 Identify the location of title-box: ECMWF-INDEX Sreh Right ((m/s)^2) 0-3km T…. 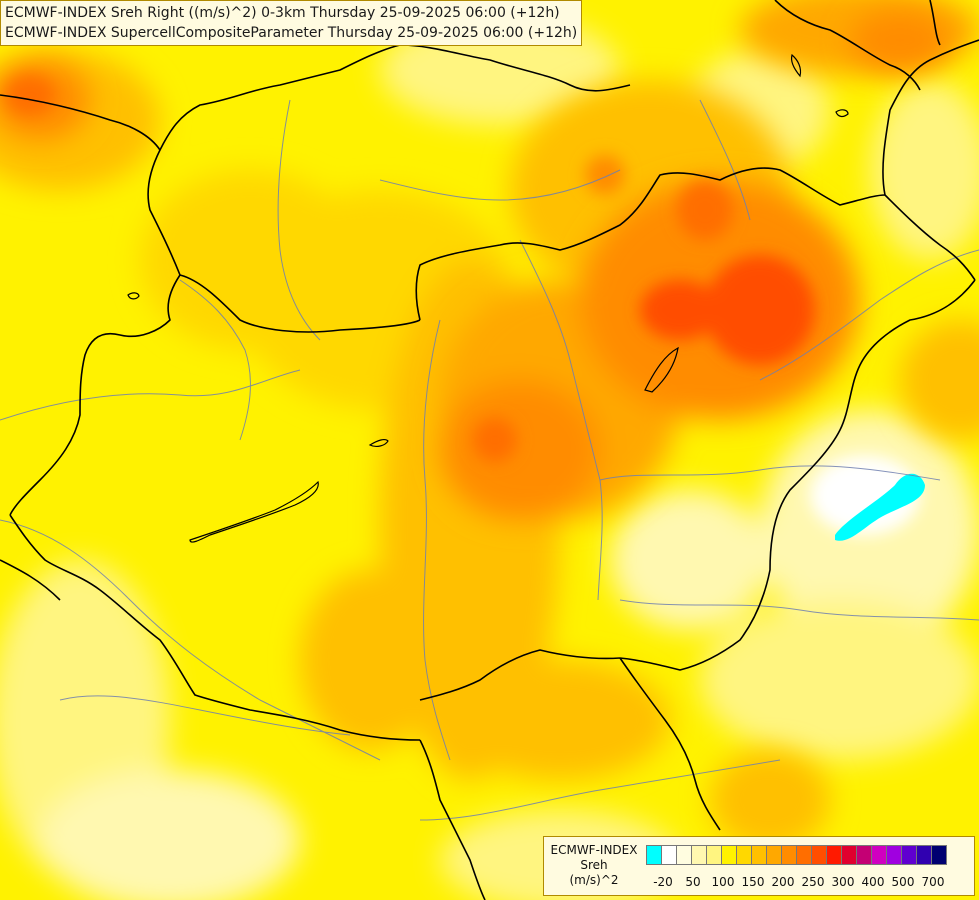
(291, 23).